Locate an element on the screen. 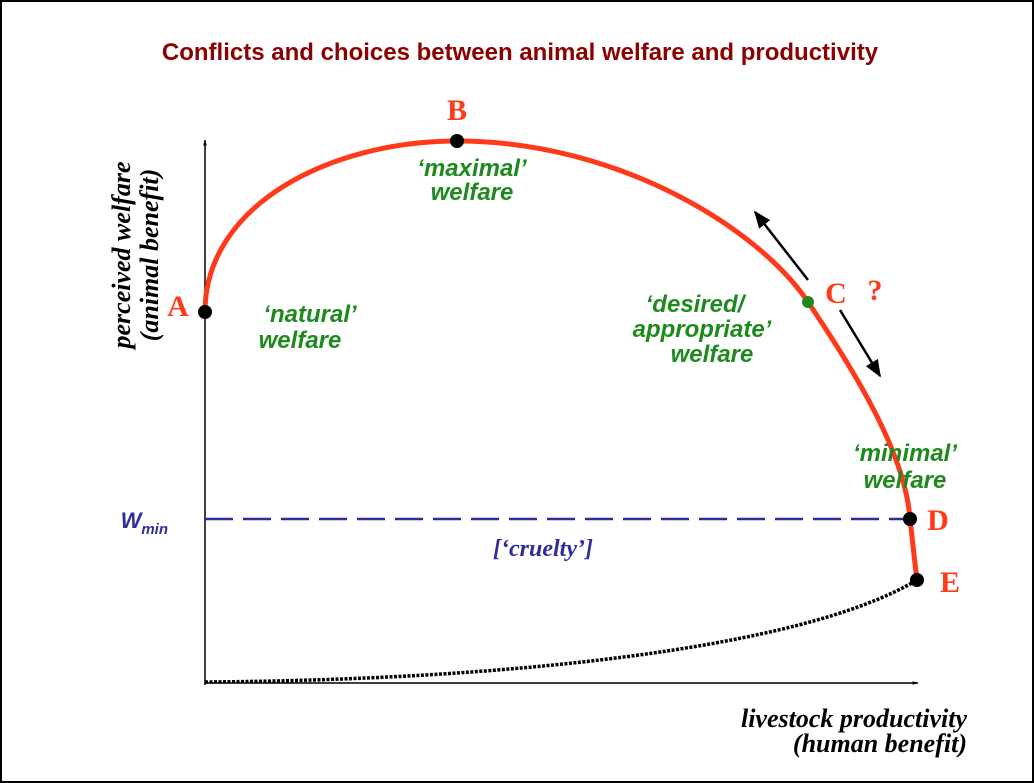  point-label: A is located at coordinates (178, 306).